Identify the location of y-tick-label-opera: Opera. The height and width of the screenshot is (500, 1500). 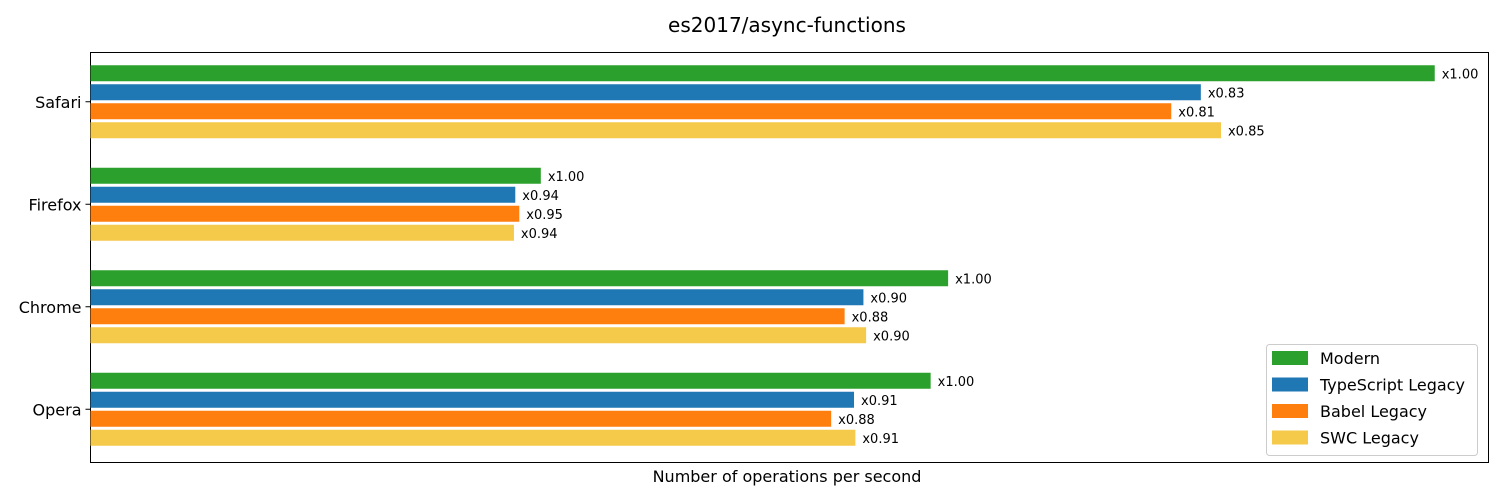
(57, 409).